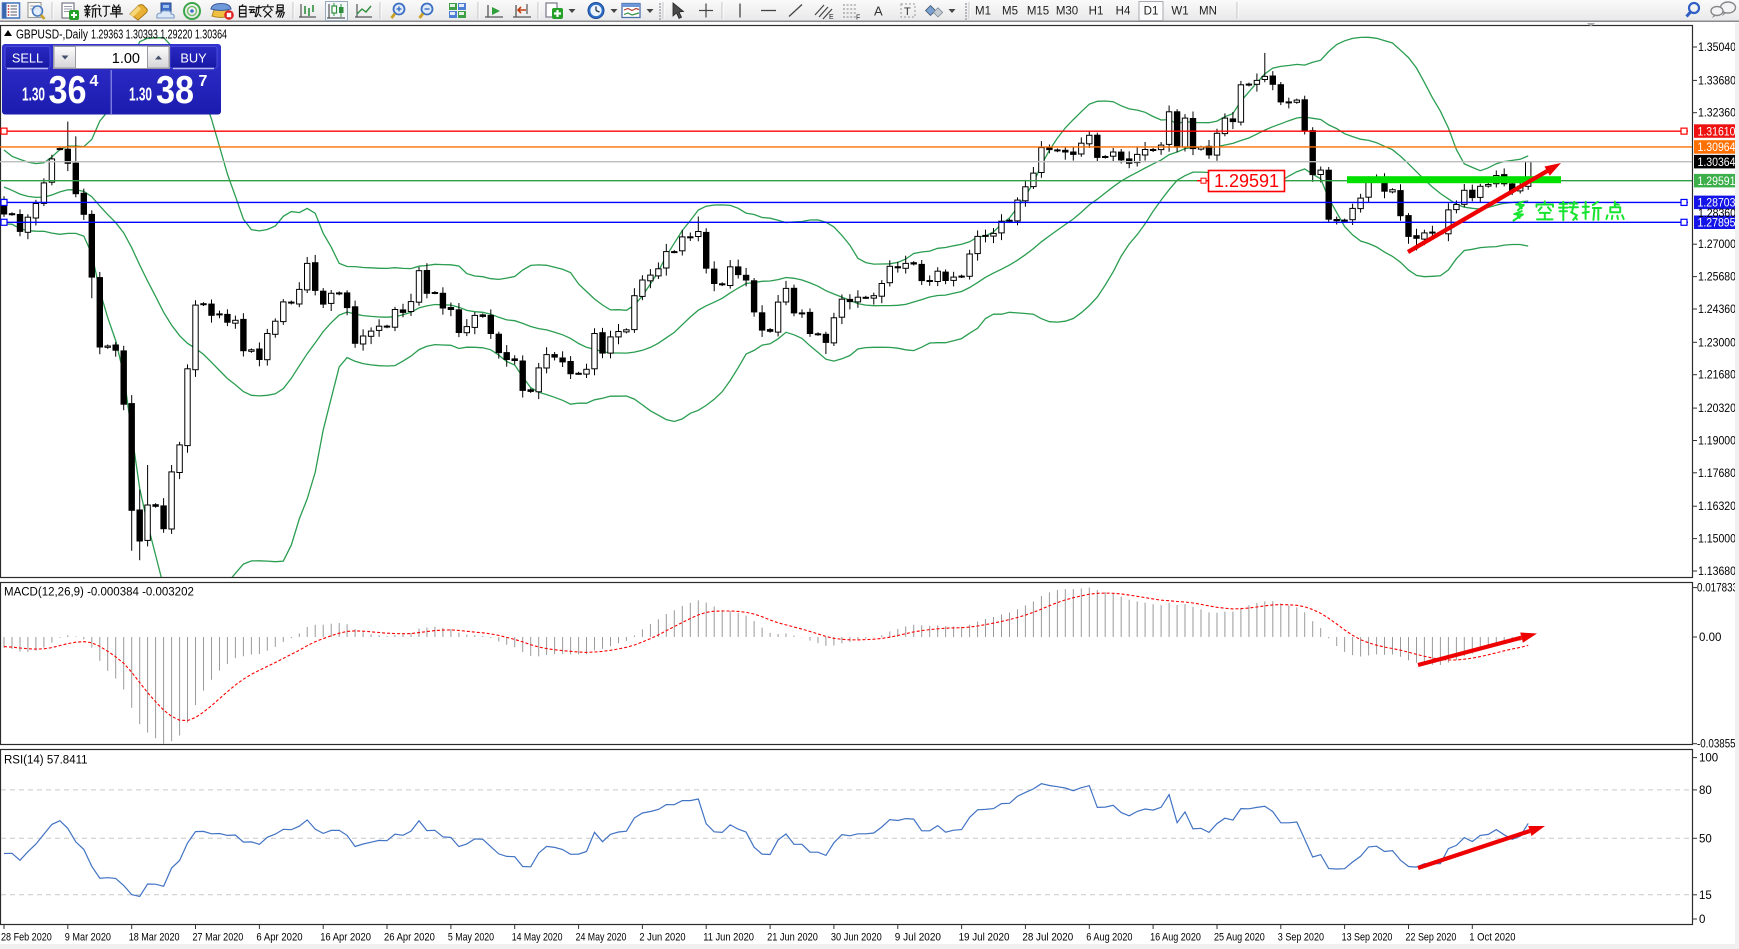 The width and height of the screenshot is (1739, 949). What do you see at coordinates (46, 761) in the screenshot?
I see `svg-text: RSI(14) 57.8411` at bounding box center [46, 761].